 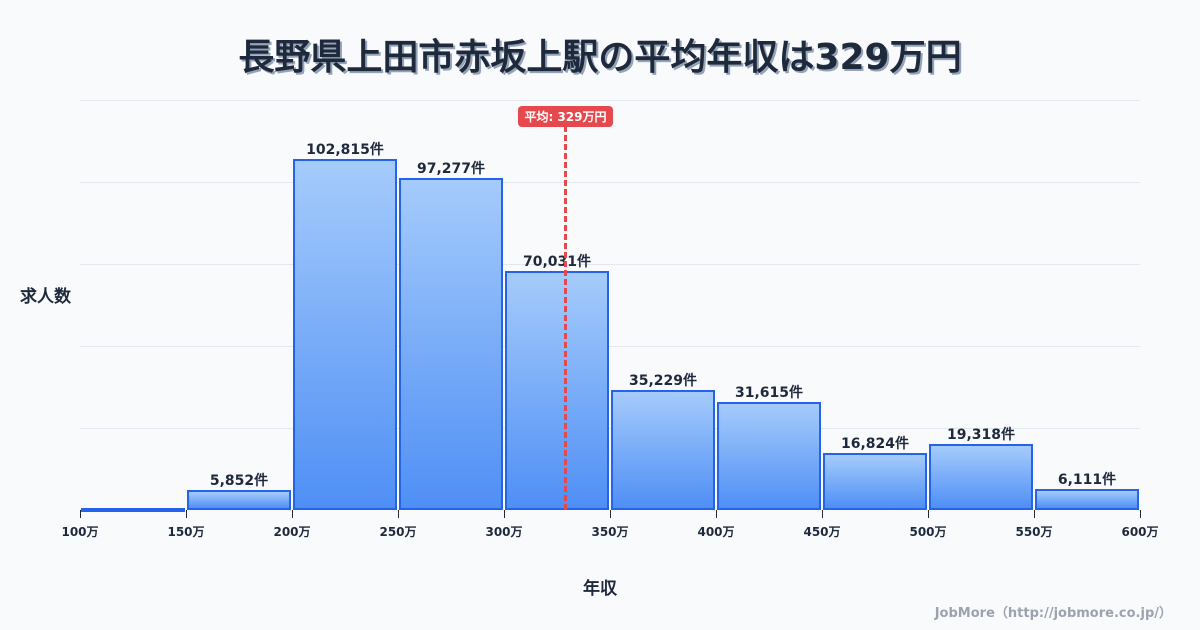 What do you see at coordinates (1034, 532) in the screenshot?
I see `x-tick-label: 550万` at bounding box center [1034, 532].